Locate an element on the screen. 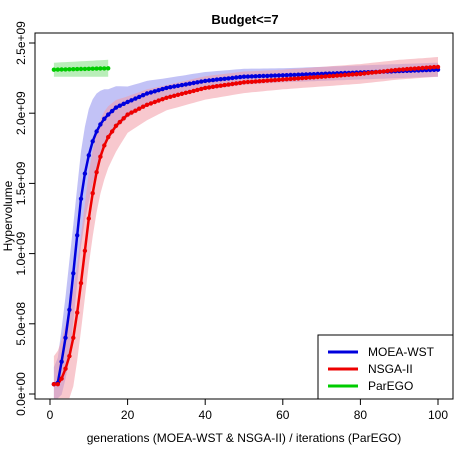 The height and width of the screenshot is (463, 474). x-tick-label: 100 is located at coordinates (438, 415).